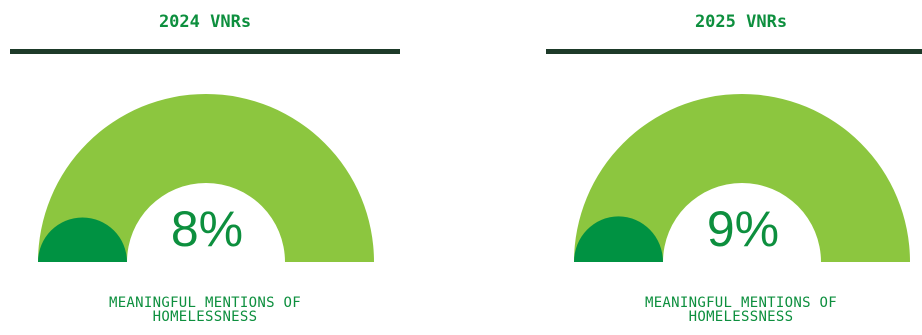 The height and width of the screenshot is (335, 922). Describe the element at coordinates (743, 229) in the screenshot. I see `gauge-value-label: 9%` at that location.